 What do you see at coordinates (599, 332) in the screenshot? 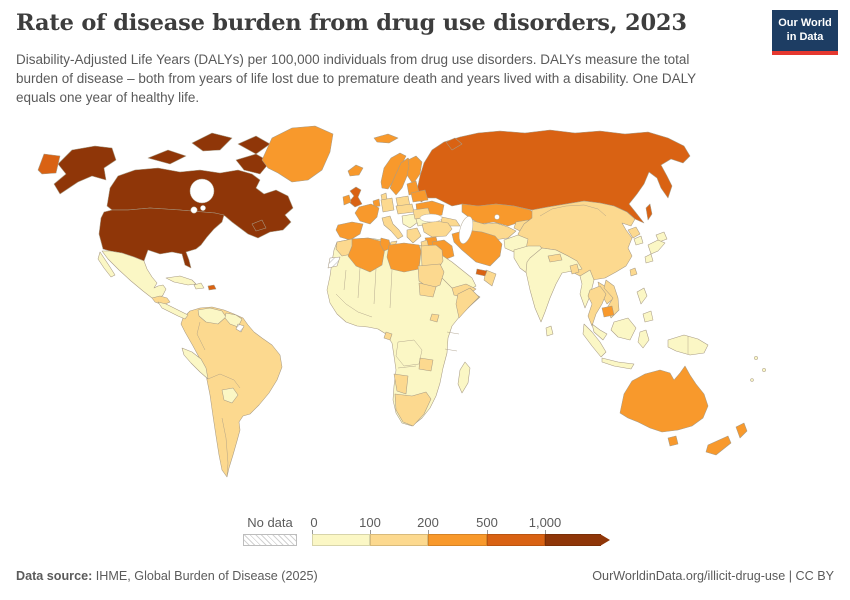
I see `country-malaysia` at bounding box center [599, 332].